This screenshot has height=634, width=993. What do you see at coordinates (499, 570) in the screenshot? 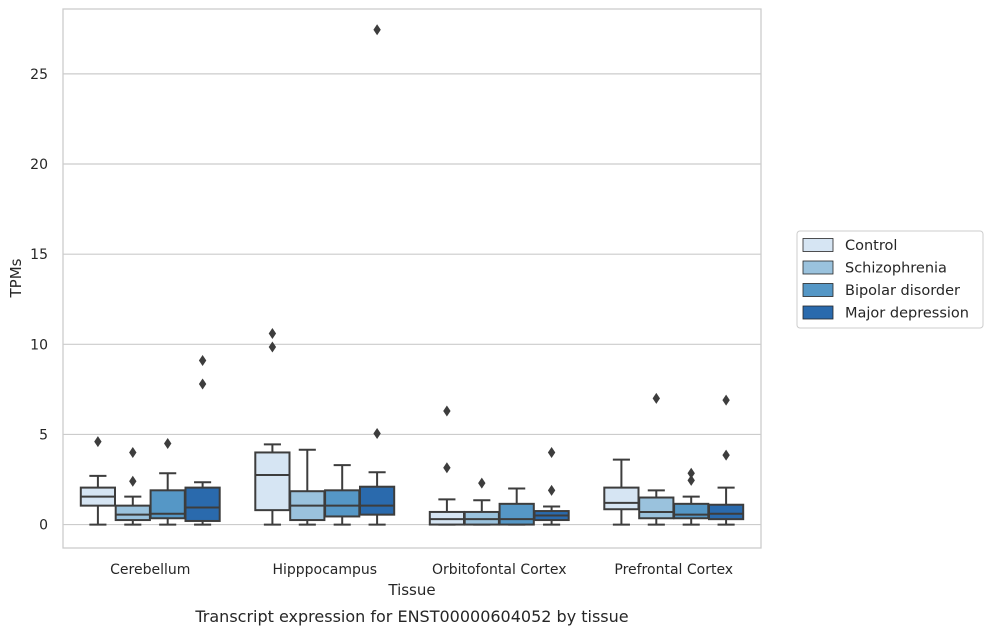
I see `x-tick-label: Orbitofontal Cortex` at bounding box center [499, 570].